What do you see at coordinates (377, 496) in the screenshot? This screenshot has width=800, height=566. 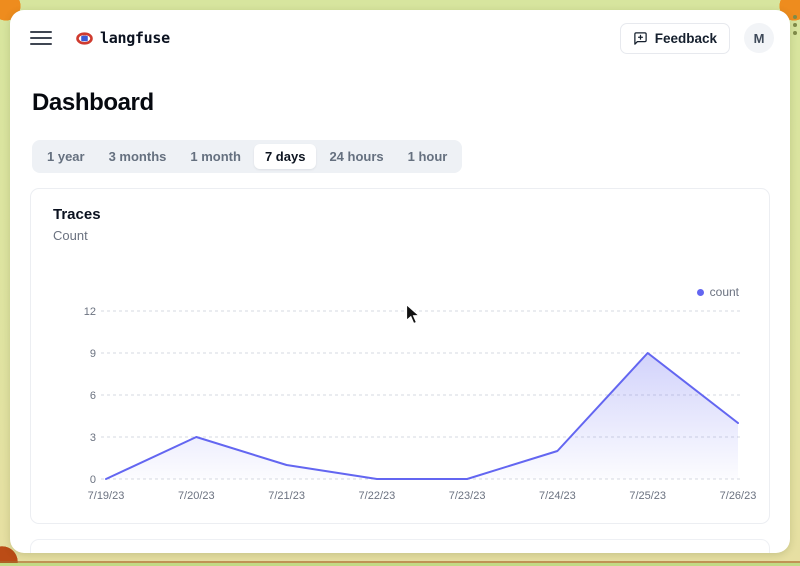 I see `svg-text: 7/22/23` at bounding box center [377, 496].